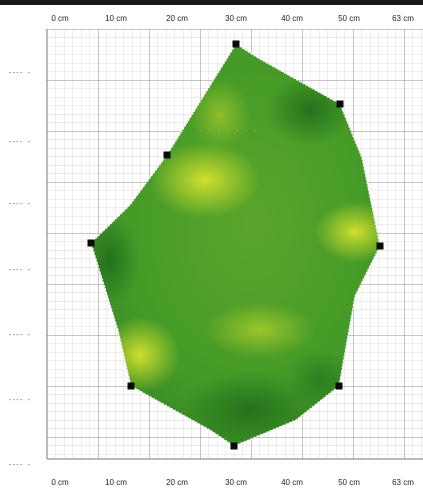 The height and width of the screenshot is (491, 423). I want to click on resize-handle-top-right, so click(340, 104).